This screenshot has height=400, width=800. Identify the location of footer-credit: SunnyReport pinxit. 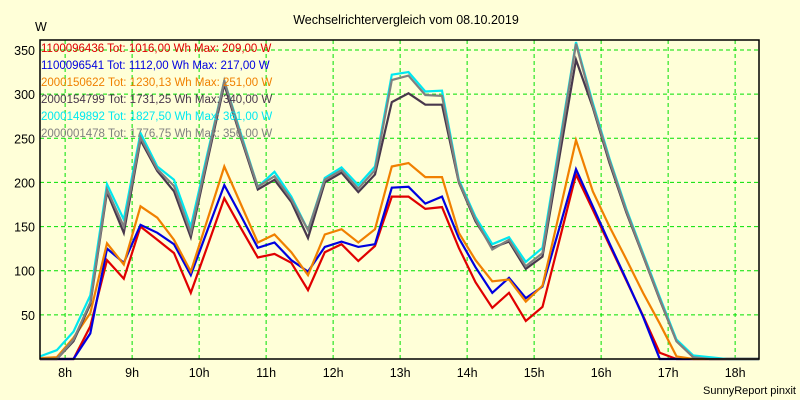
(749, 391).